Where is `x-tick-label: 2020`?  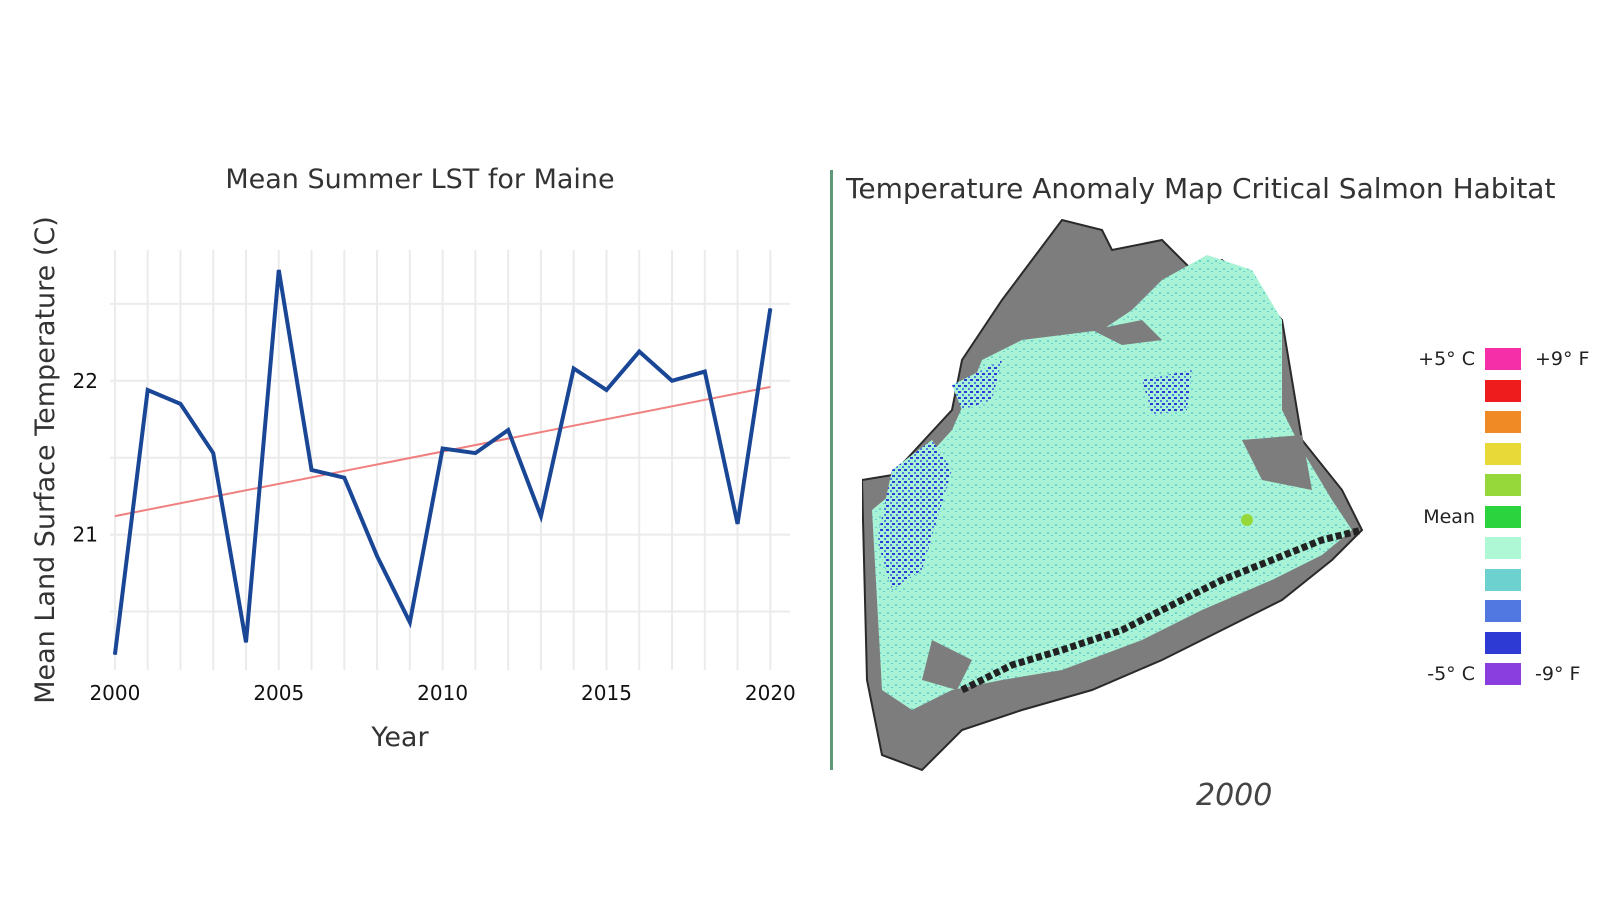 x-tick-label: 2020 is located at coordinates (770, 693).